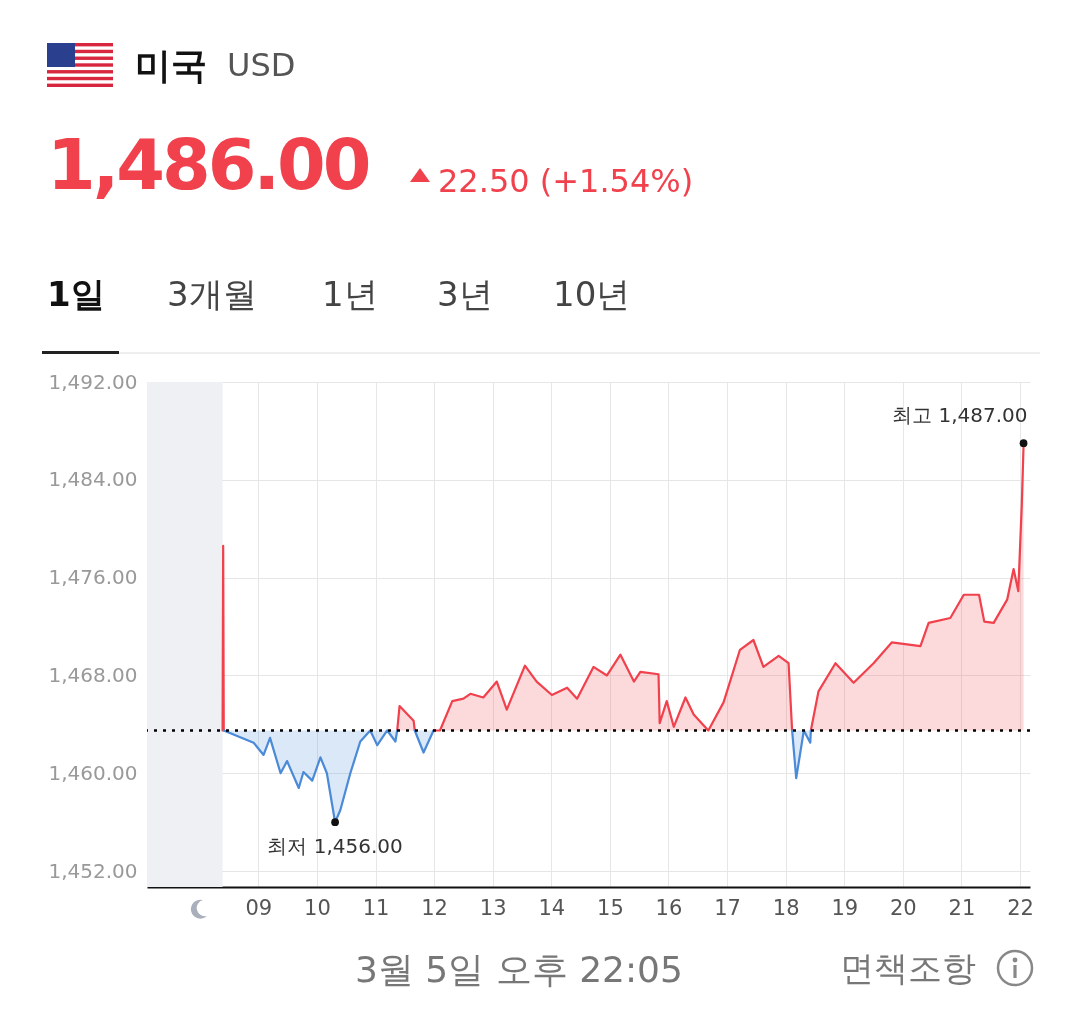  Describe the element at coordinates (552, 907) in the screenshot. I see `x-tick-label: 14` at that location.